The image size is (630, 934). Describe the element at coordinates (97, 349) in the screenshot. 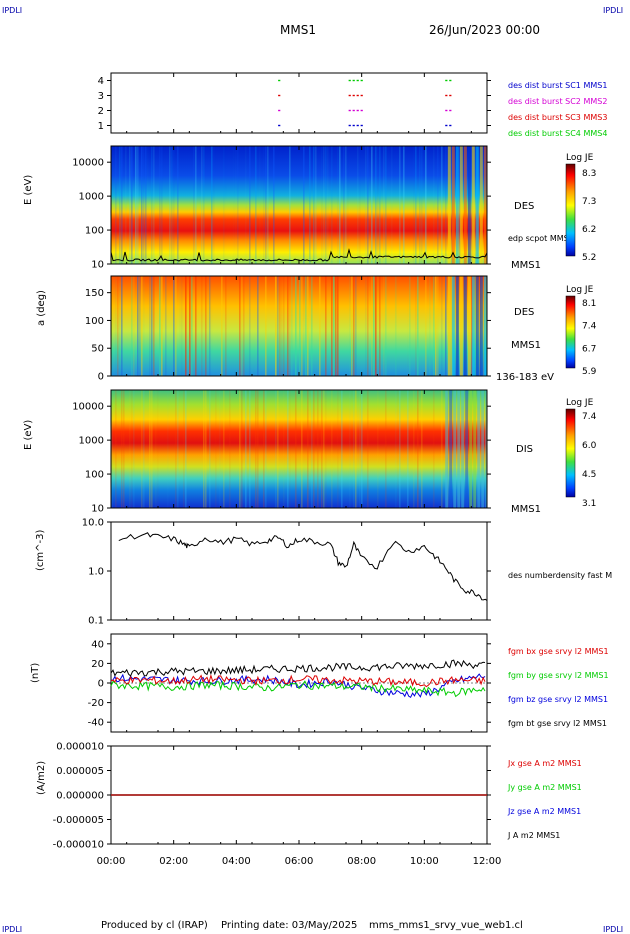

I see `des-pitch-ytick-label: 50` at that location.